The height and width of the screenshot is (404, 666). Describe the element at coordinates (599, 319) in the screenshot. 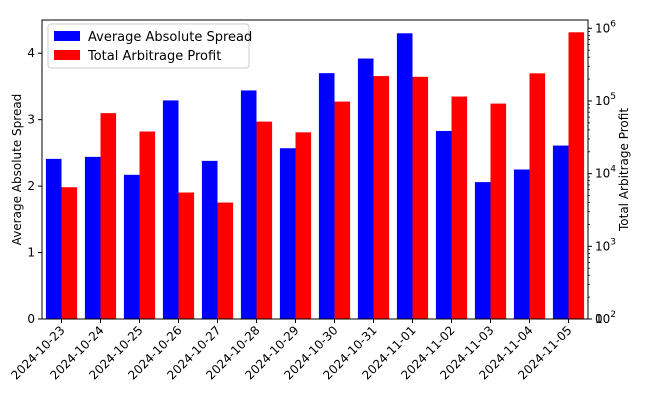

I see `y2-tick-label: 0` at that location.